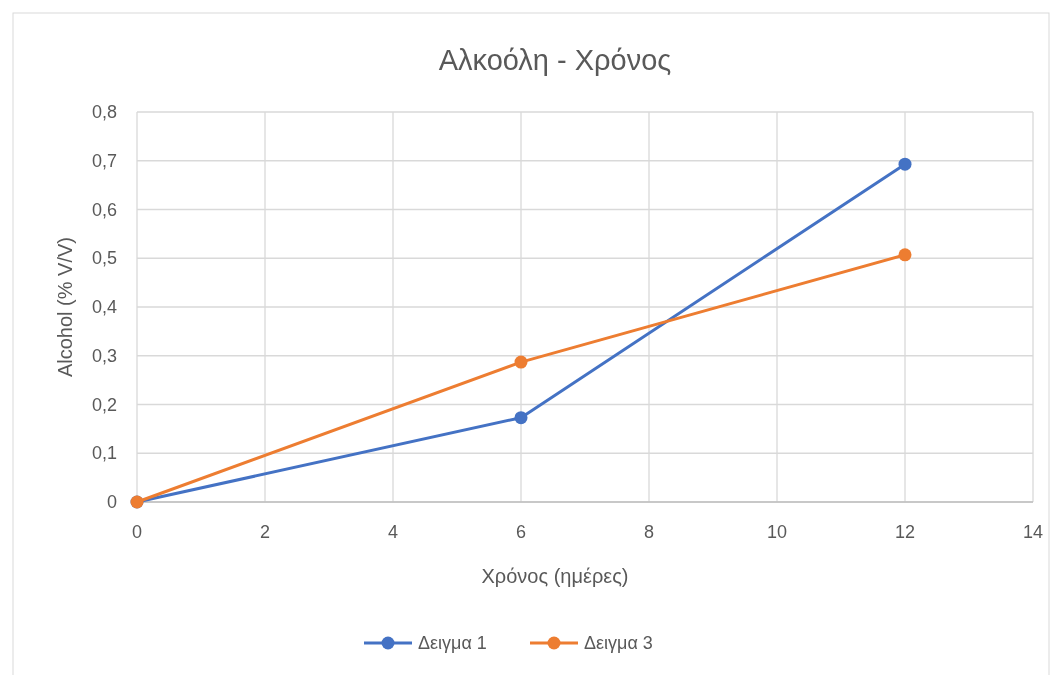  I want to click on y-tick-label: 0,6, so click(104, 209).